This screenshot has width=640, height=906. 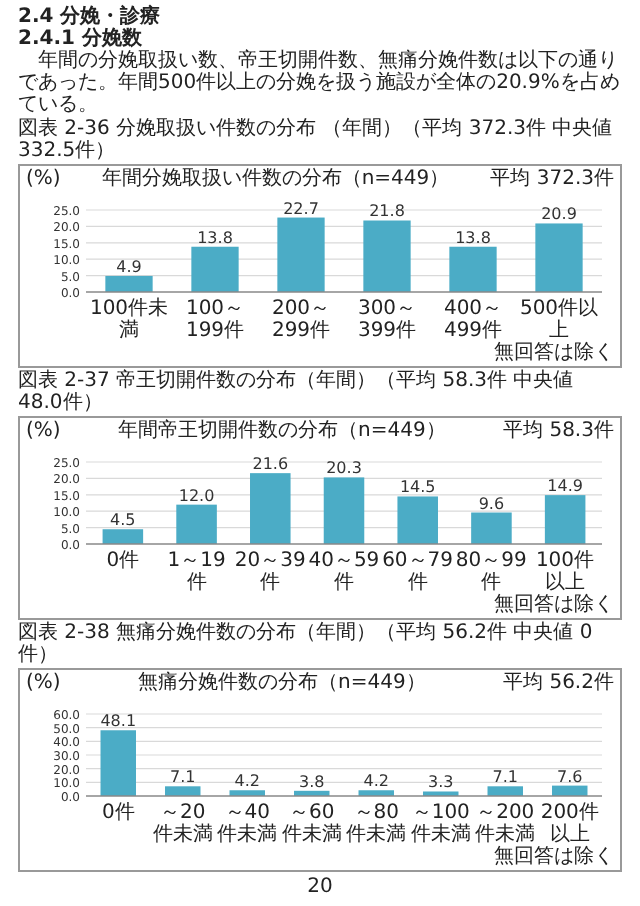 I want to click on chart-subtitle: 無痛分娩件数の分布（n=449）, so click(x=282, y=683).